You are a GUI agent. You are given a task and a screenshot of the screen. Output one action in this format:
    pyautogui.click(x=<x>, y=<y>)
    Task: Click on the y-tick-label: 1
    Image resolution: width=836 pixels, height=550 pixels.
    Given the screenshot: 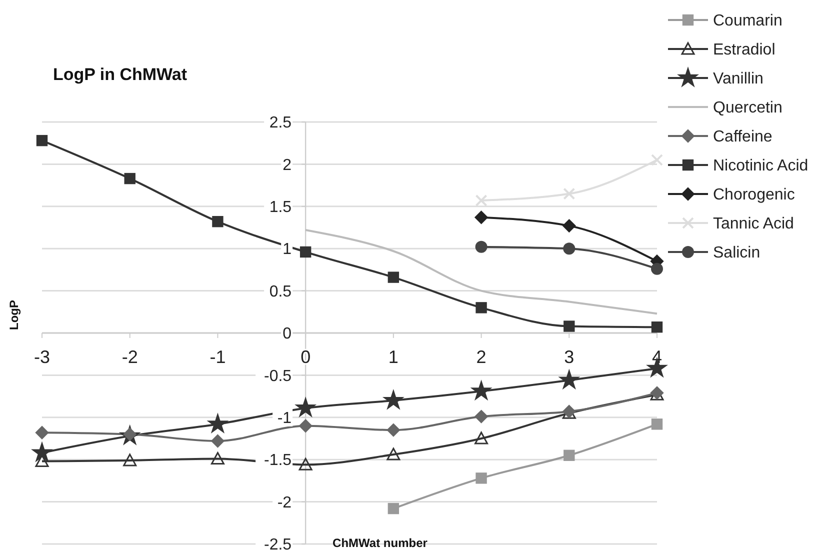 What is the action you would take?
    pyautogui.click(x=287, y=249)
    